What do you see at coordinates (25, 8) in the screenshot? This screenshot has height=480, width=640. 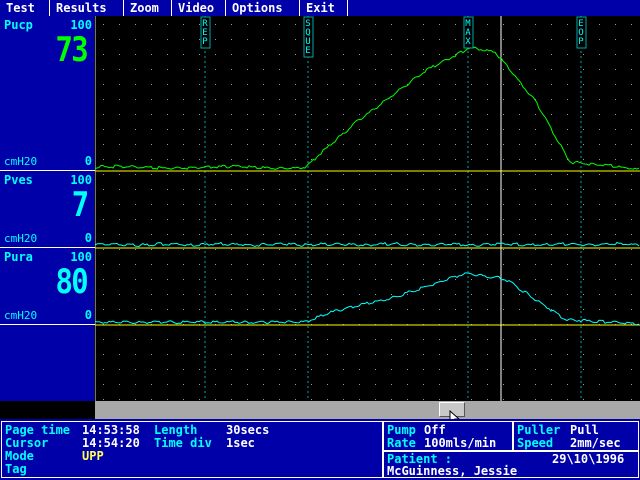 I see `menu-test: Test` at bounding box center [25, 8].